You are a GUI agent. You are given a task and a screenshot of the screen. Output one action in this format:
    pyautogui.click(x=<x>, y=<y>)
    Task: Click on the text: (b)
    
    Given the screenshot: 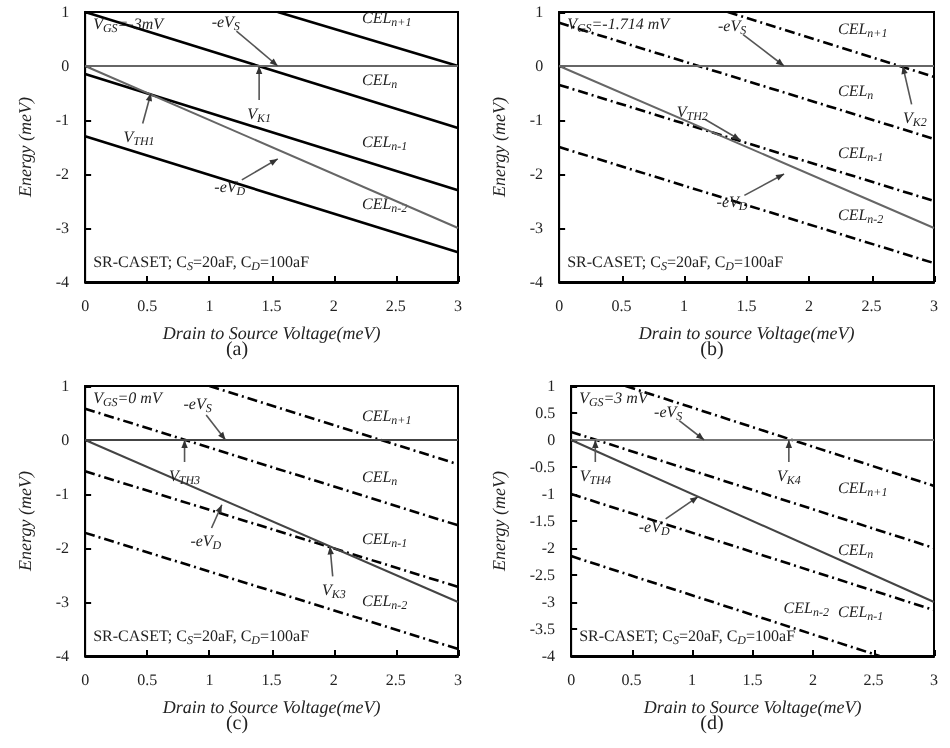 What is the action you would take?
    pyautogui.click(x=712, y=350)
    